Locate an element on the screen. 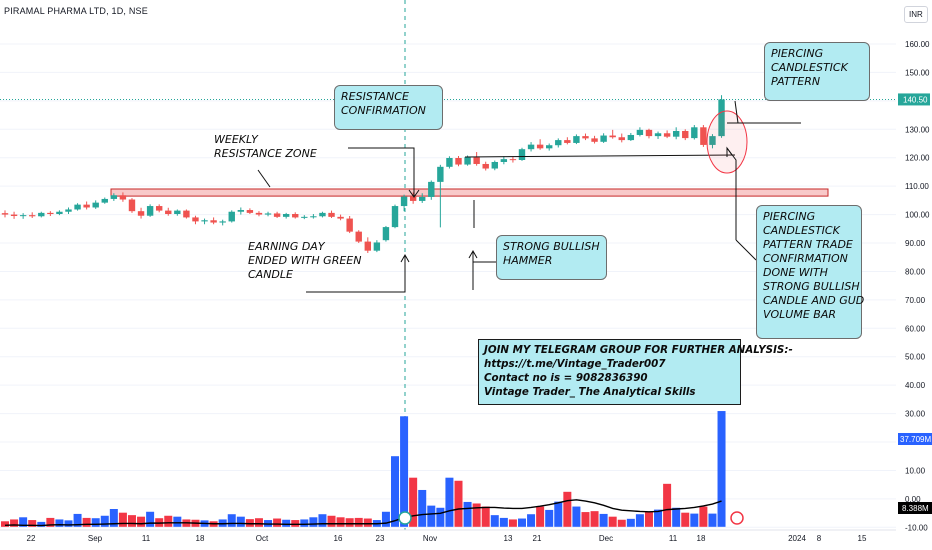  currency-badge: INR is located at coordinates (916, 14).